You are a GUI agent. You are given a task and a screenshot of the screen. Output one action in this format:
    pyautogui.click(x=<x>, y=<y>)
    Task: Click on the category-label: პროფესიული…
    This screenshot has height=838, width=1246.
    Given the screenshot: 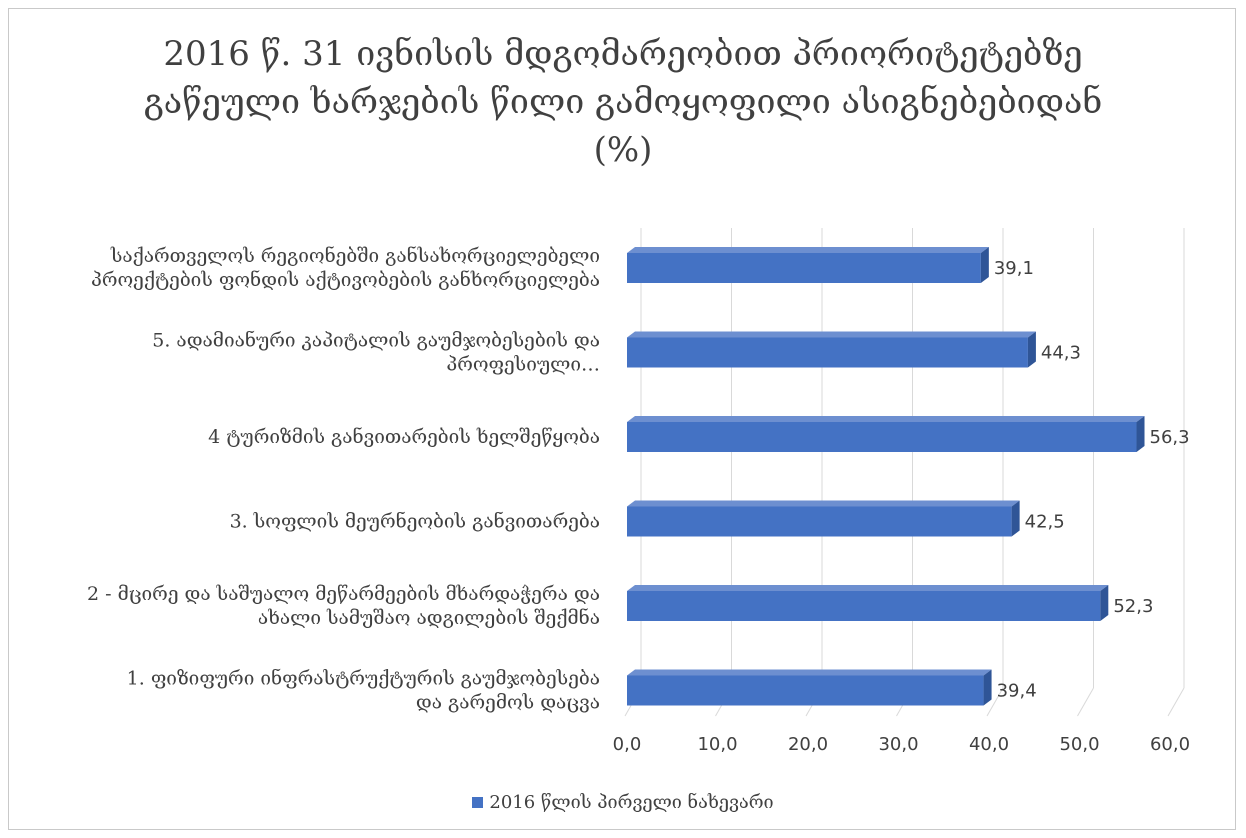 What is the action you would take?
    pyautogui.click(x=523, y=365)
    